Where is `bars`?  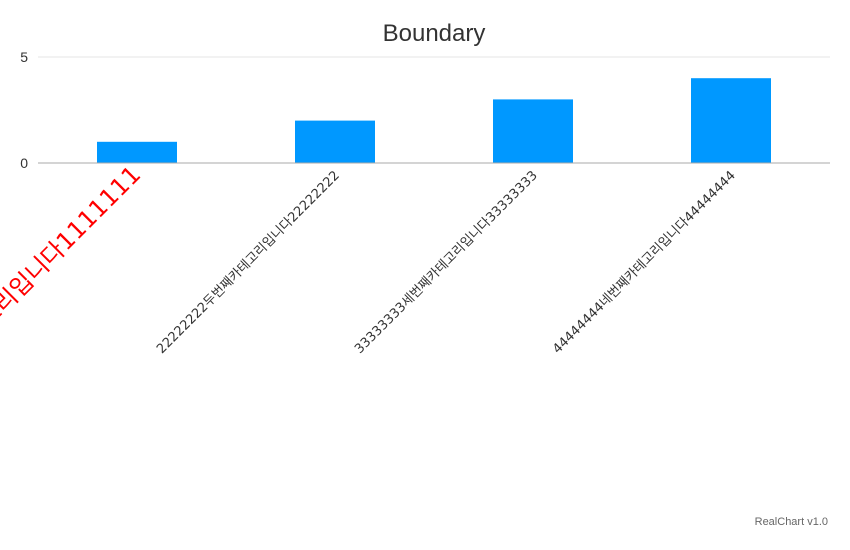 bars is located at coordinates (434, 120).